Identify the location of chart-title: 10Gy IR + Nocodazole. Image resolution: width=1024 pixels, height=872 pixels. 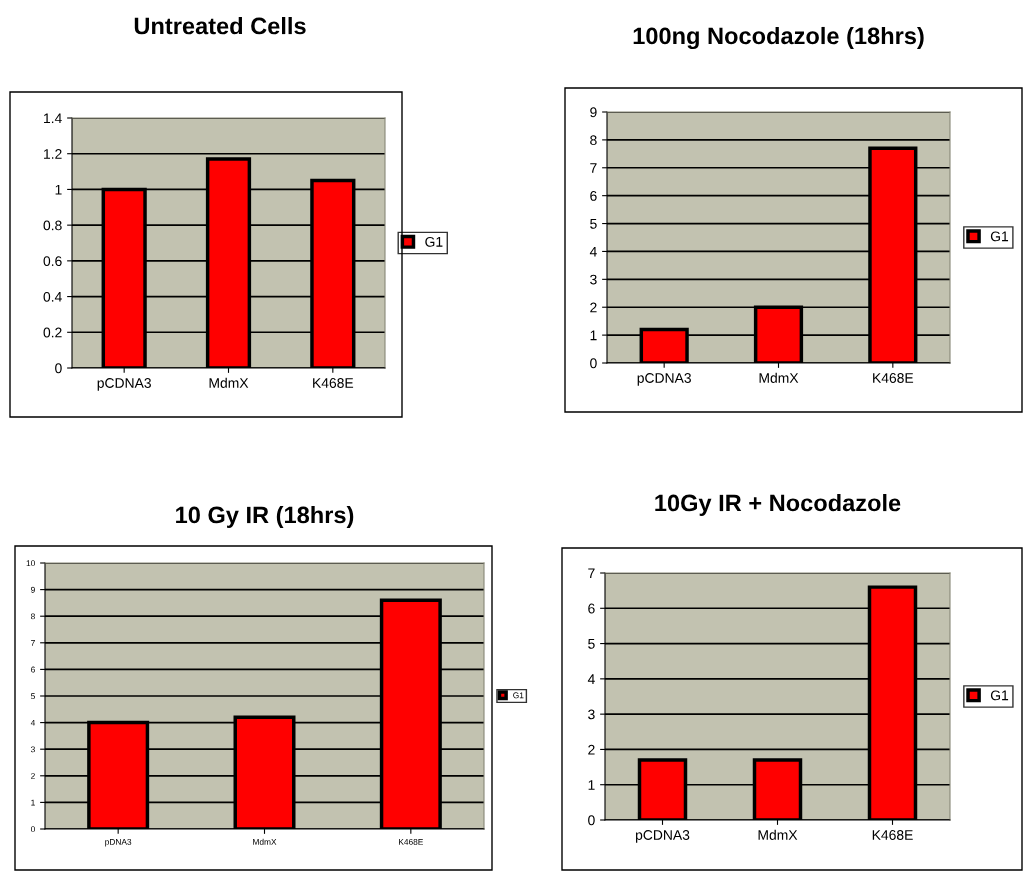
(778, 504).